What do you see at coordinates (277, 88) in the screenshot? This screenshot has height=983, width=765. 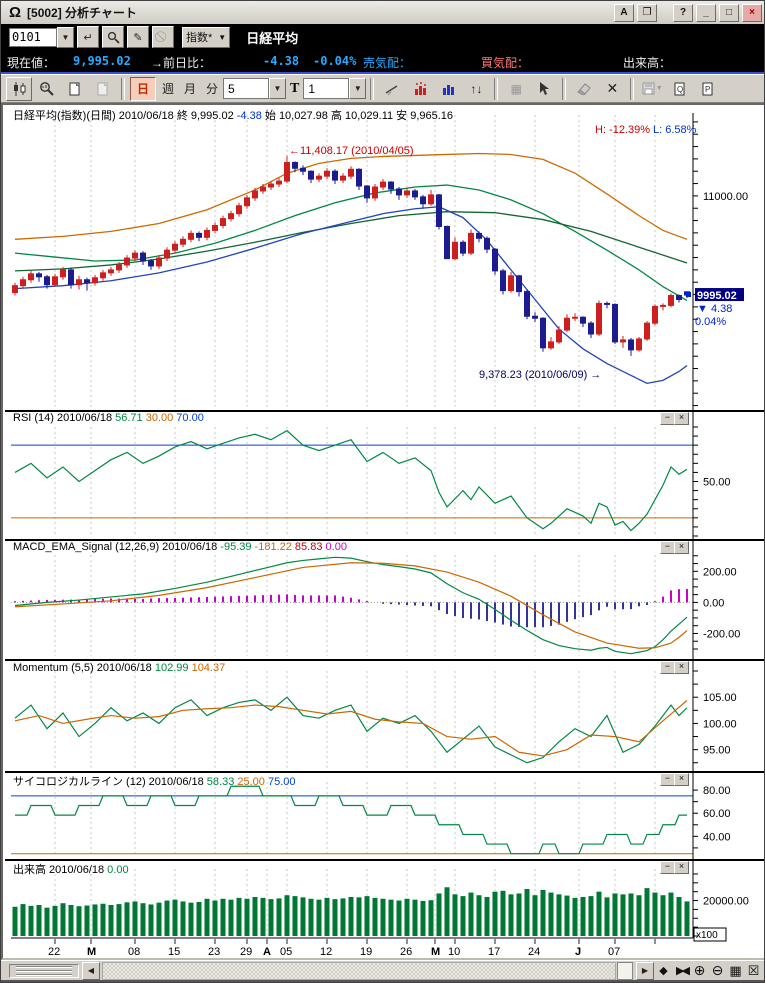 I see `span-combo-dropdown: ▼` at bounding box center [277, 88].